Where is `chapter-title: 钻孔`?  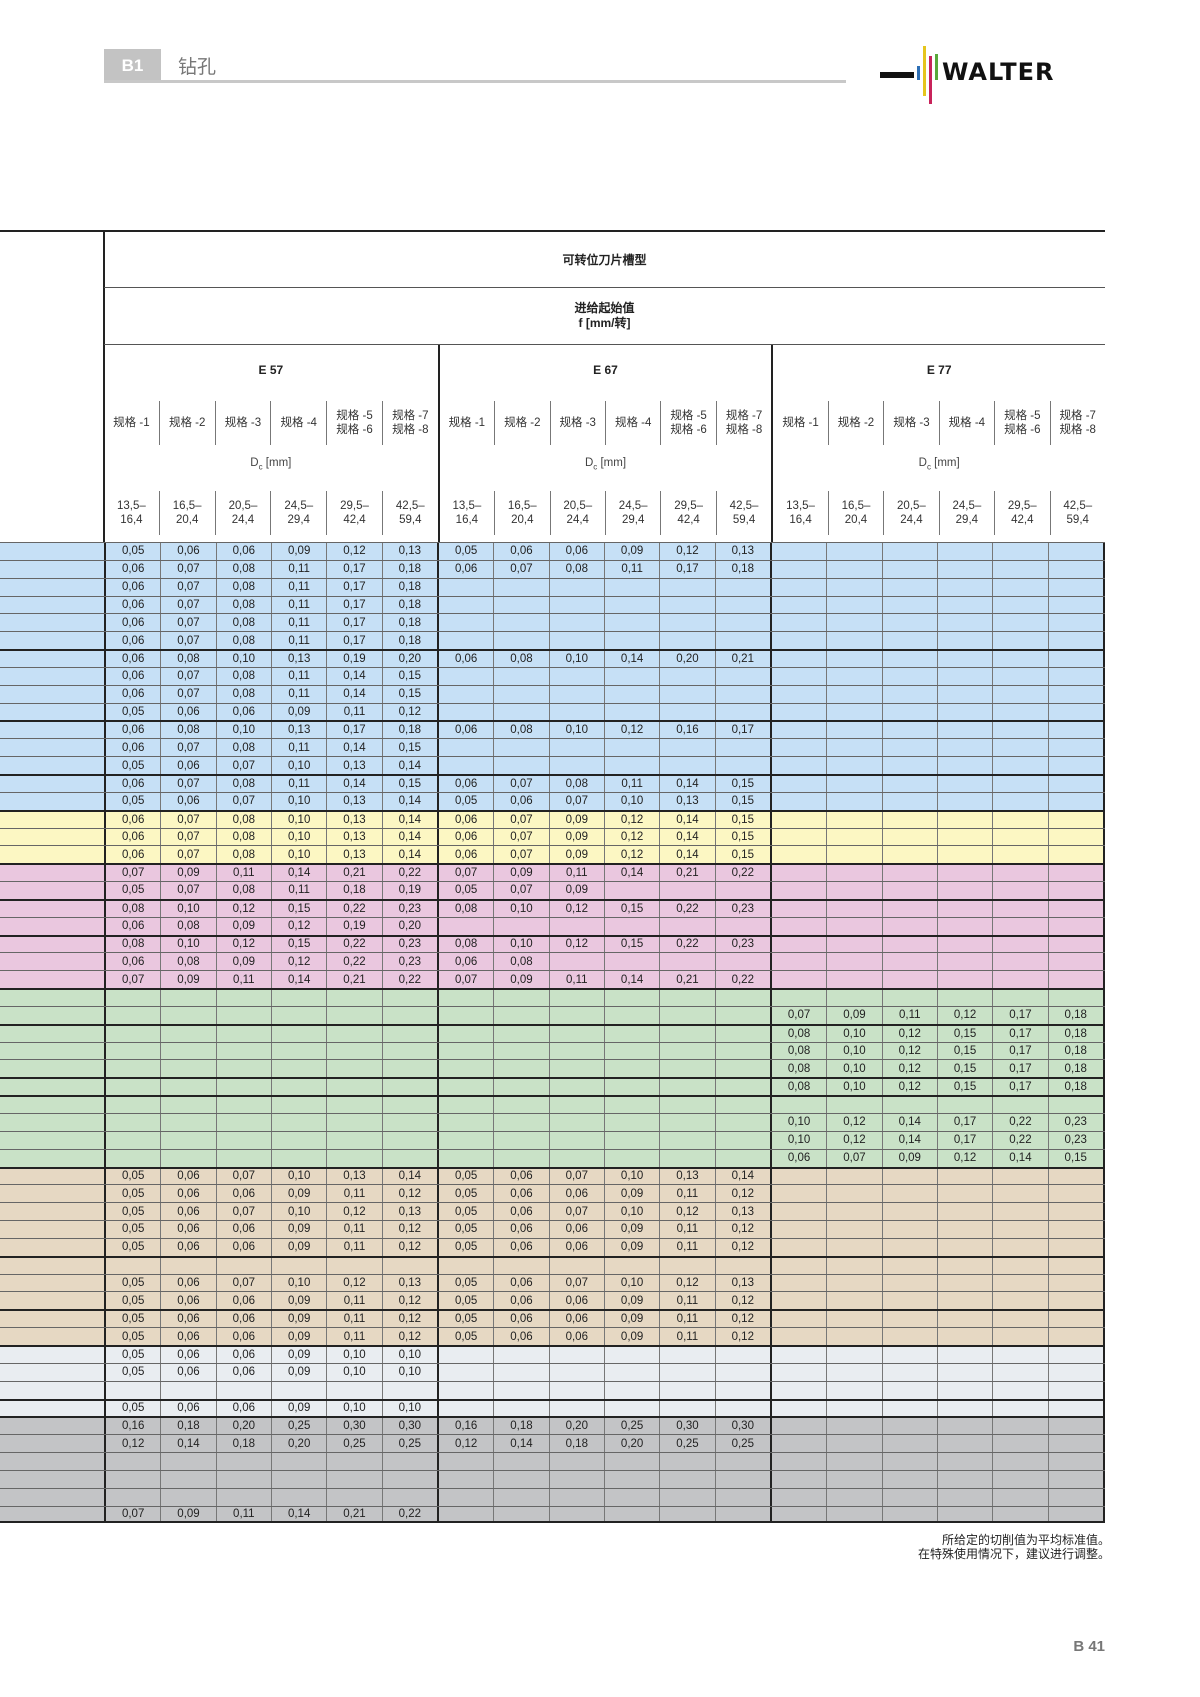
chapter-title: 钻孔 is located at coordinates (197, 67).